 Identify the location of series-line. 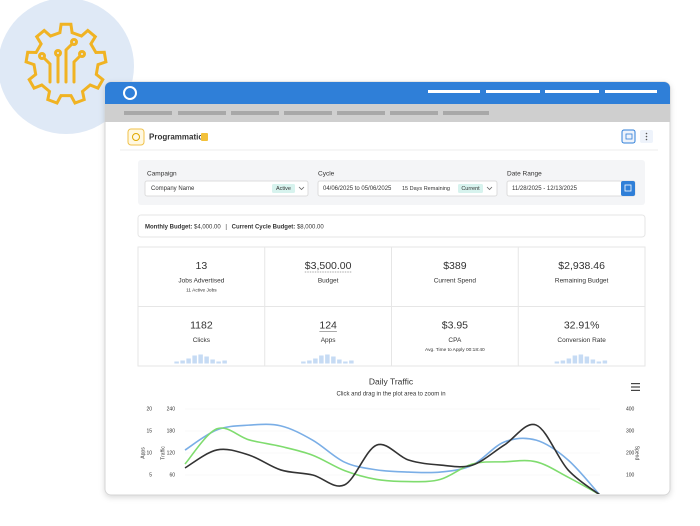
(392, 458).